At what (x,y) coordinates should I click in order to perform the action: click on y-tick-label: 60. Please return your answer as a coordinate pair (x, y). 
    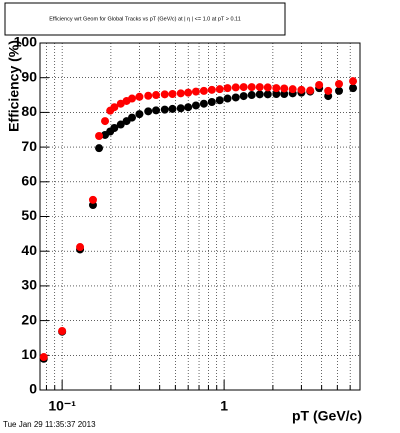
    Looking at the image, I should click on (29, 181).